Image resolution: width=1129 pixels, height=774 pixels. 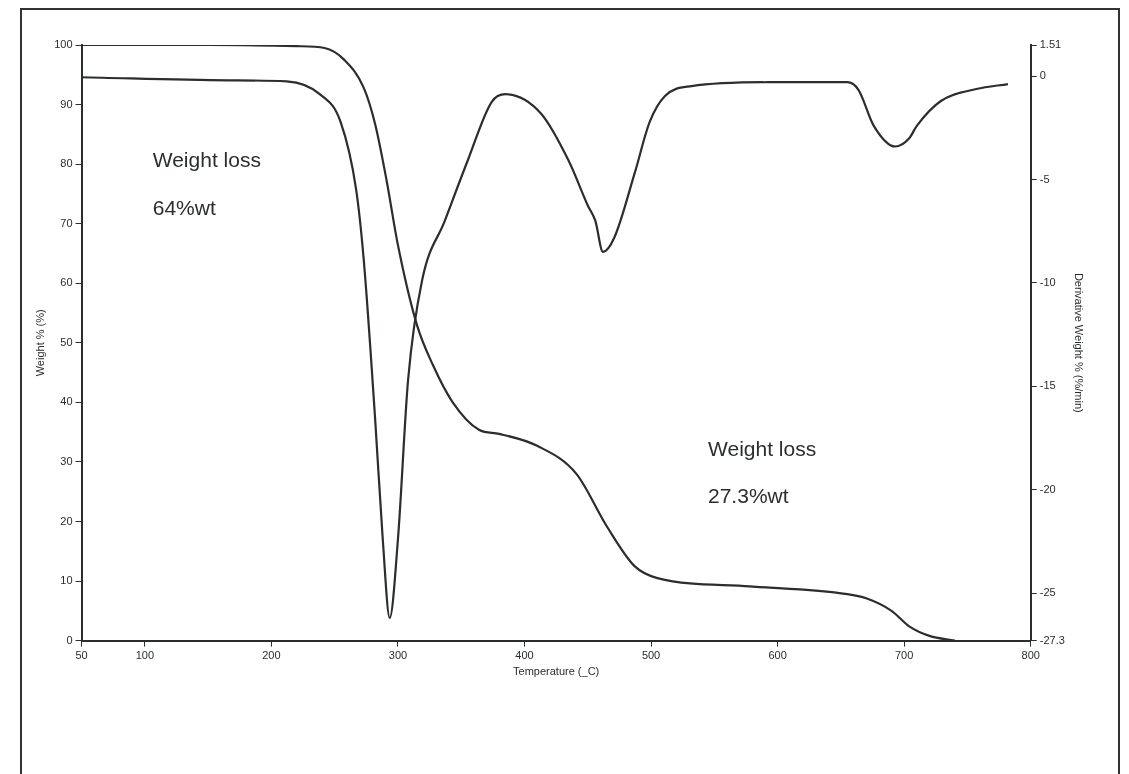 What do you see at coordinates (145, 655) in the screenshot?
I see `x-tick-label: 100` at bounding box center [145, 655].